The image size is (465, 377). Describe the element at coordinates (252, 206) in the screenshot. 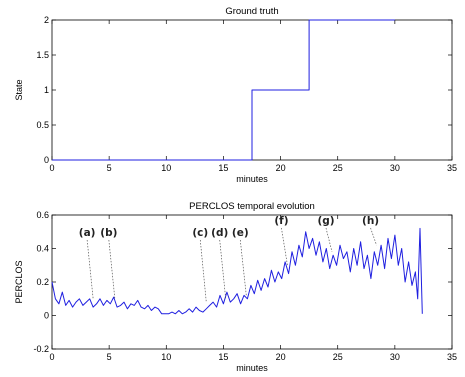

I see `chart-title: PERCLOS temporal evolution` at that location.